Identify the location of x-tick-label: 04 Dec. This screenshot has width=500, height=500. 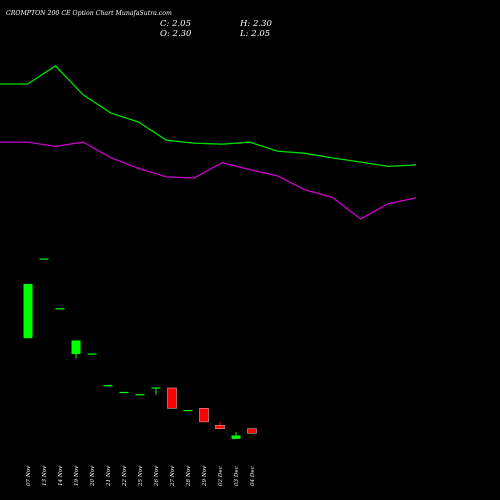
(253, 475).